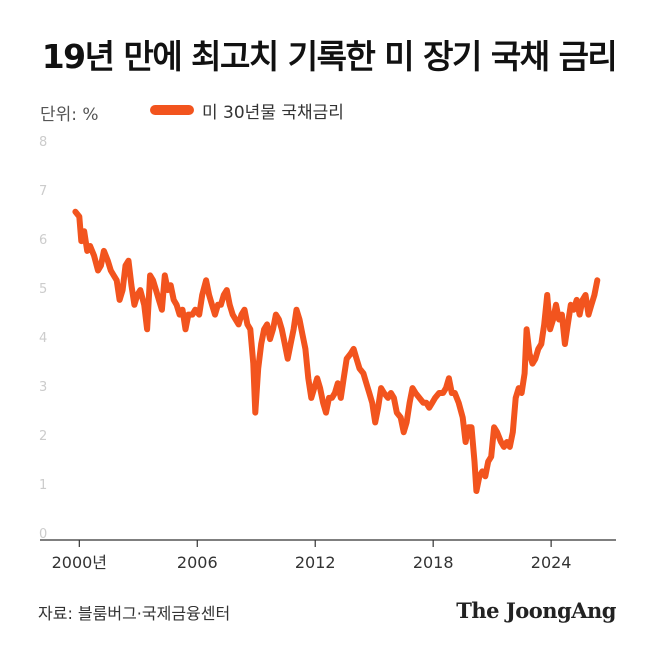 The width and height of the screenshot is (658, 651). I want to click on x-tick-label: 2012, so click(315, 562).